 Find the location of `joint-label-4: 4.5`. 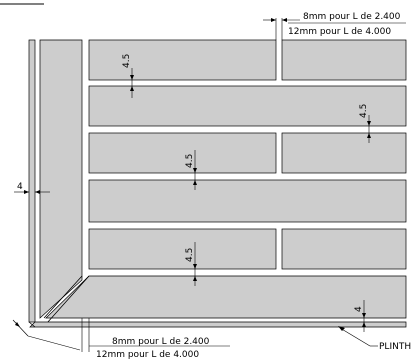

joint-label-4: 4.5 is located at coordinates (190, 255).